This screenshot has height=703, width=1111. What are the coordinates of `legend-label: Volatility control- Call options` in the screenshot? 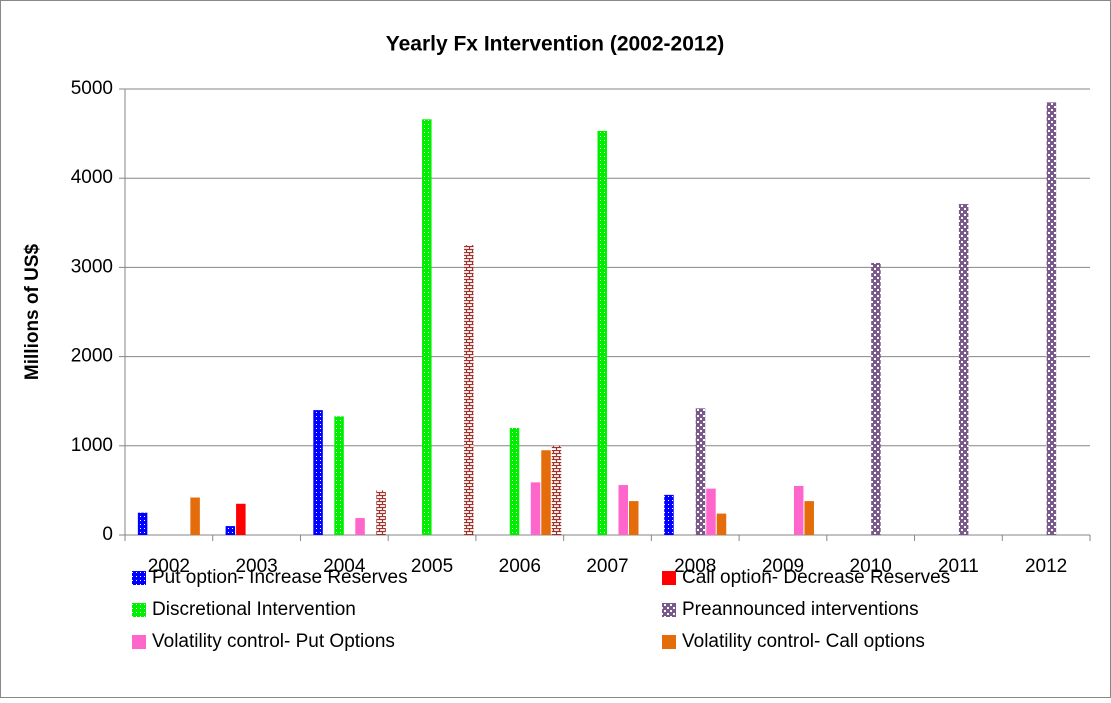 It's located at (803, 641).